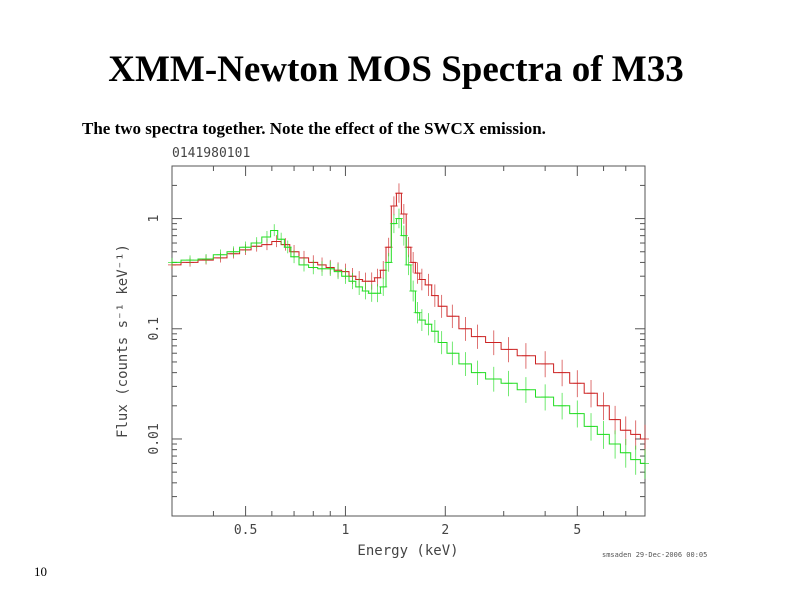 The width and height of the screenshot is (792, 612). I want to click on slide-title: XMM-Newton MOS Spectra of M33, so click(396, 69).